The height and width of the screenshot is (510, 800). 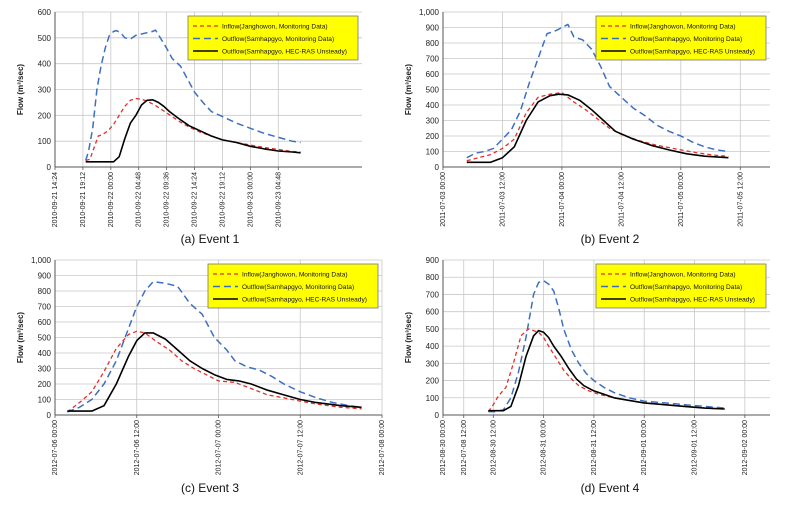 What do you see at coordinates (139, 199) in the screenshot?
I see `x-tick-label: 2010-09-22 04:48` at bounding box center [139, 199].